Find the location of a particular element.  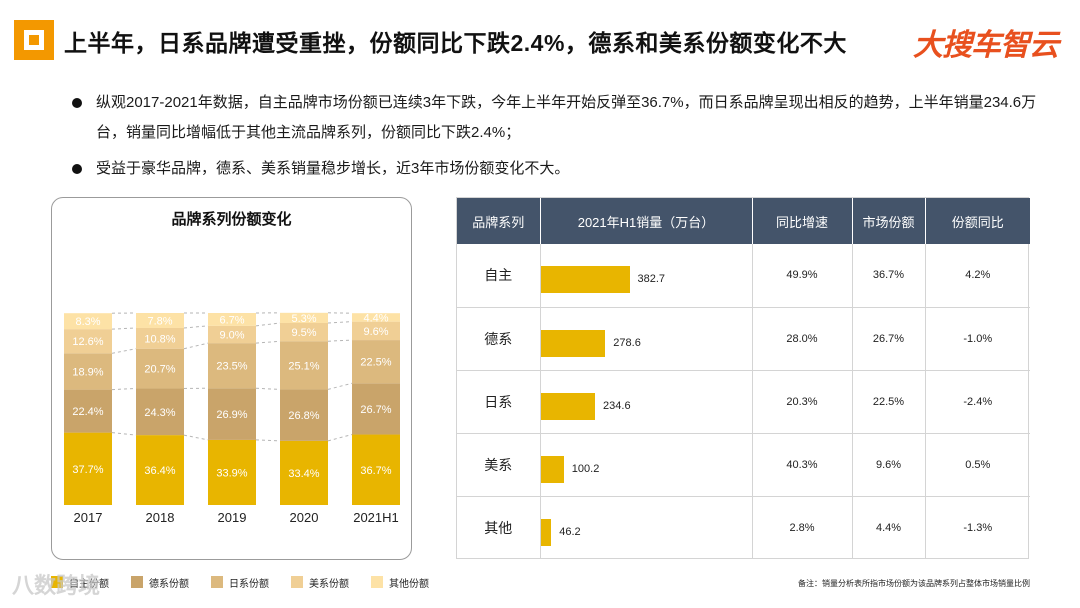

legend-label: 美系份额 is located at coordinates (329, 584).